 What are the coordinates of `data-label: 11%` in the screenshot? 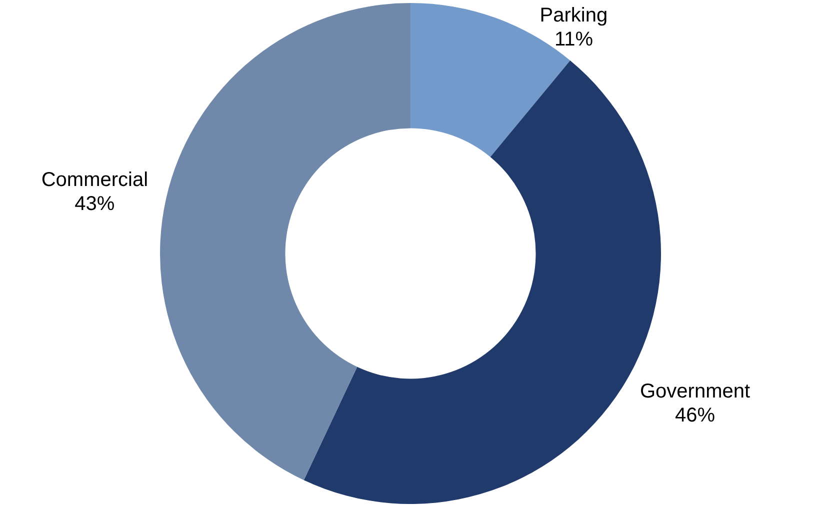 It's located at (574, 39).